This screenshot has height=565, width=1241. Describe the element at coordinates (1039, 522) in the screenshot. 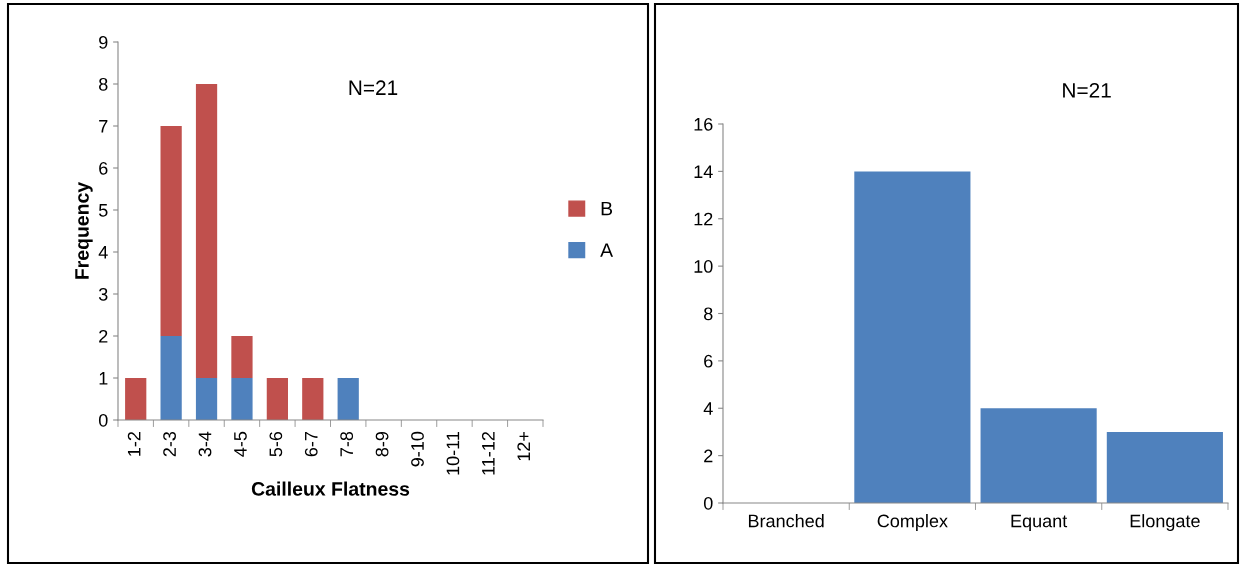

I see `x-tick-label: Equant` at that location.